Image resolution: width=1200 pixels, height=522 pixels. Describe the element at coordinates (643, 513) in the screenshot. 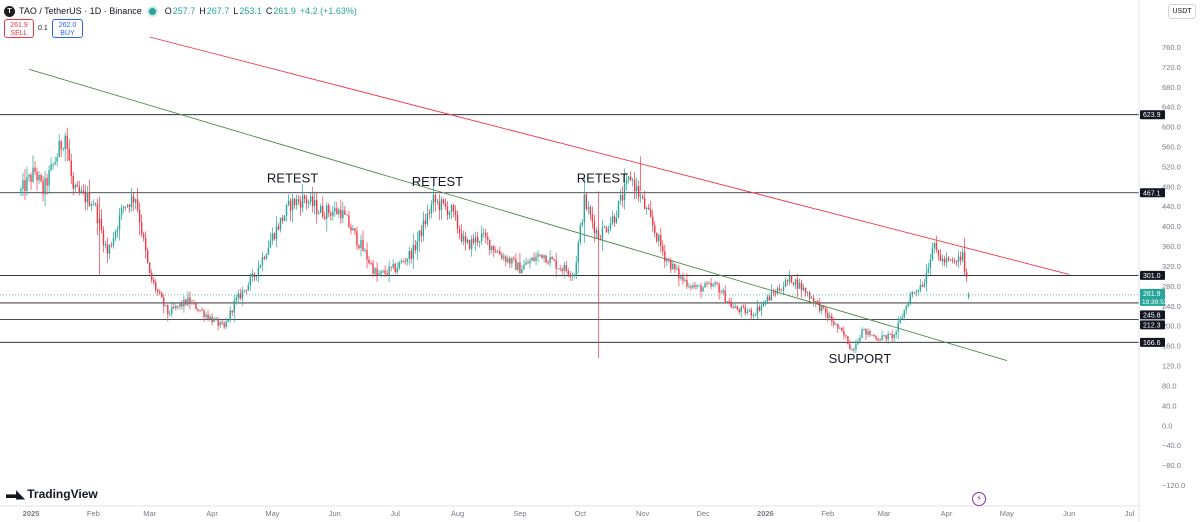

I see `x-tick-label: Nov` at that location.